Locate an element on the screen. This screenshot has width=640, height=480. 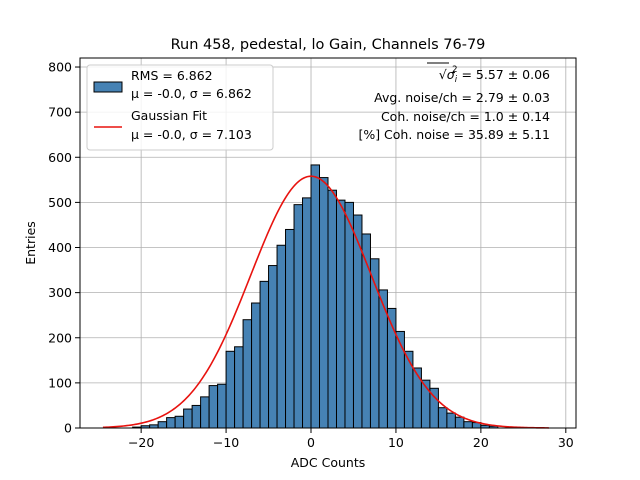
legend-frame is located at coordinates (180, 107).